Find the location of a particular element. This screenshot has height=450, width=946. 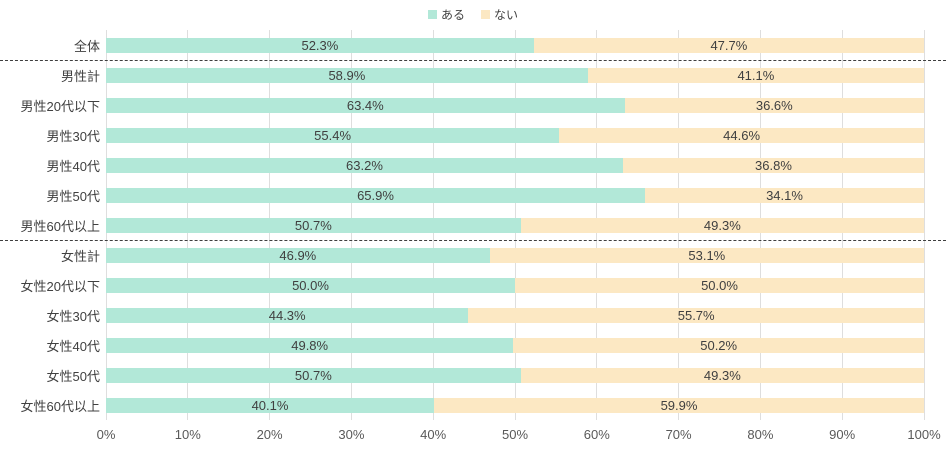

bar-segment-ない: 36.6% is located at coordinates (774, 105).